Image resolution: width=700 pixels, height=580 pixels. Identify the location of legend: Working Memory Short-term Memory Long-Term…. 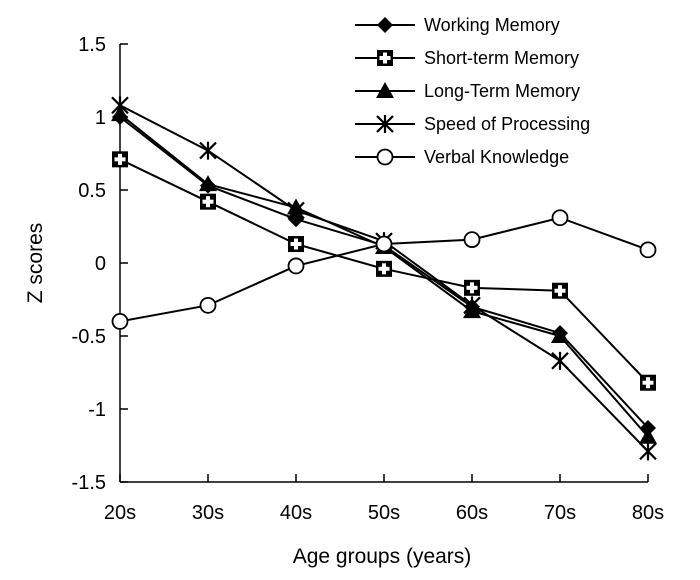
(472, 91).